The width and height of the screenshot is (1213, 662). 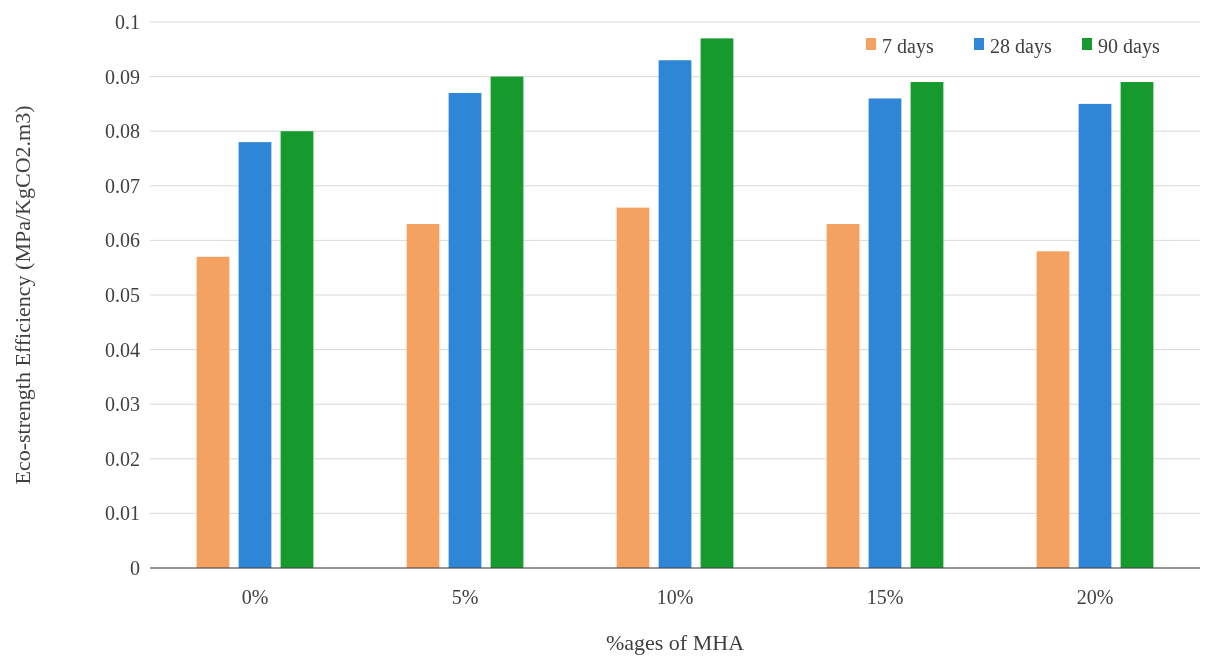 What do you see at coordinates (675, 642) in the screenshot?
I see `x-axis-title: %ages of MHA` at bounding box center [675, 642].